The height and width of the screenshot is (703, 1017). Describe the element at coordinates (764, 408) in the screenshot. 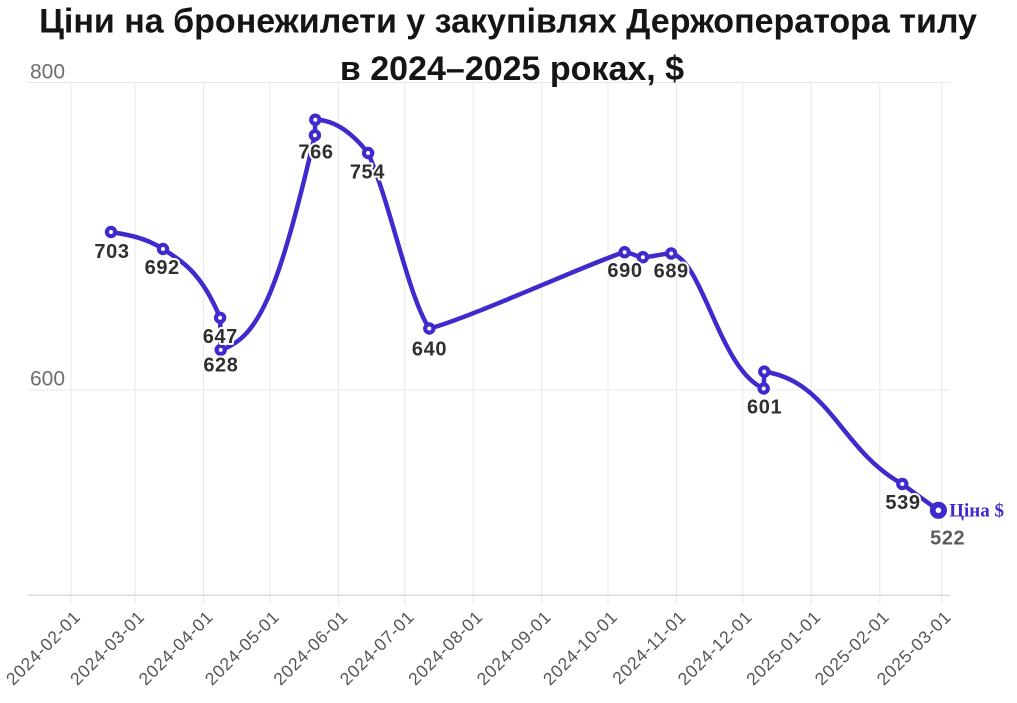

I see `svg-text: 601` at that location.